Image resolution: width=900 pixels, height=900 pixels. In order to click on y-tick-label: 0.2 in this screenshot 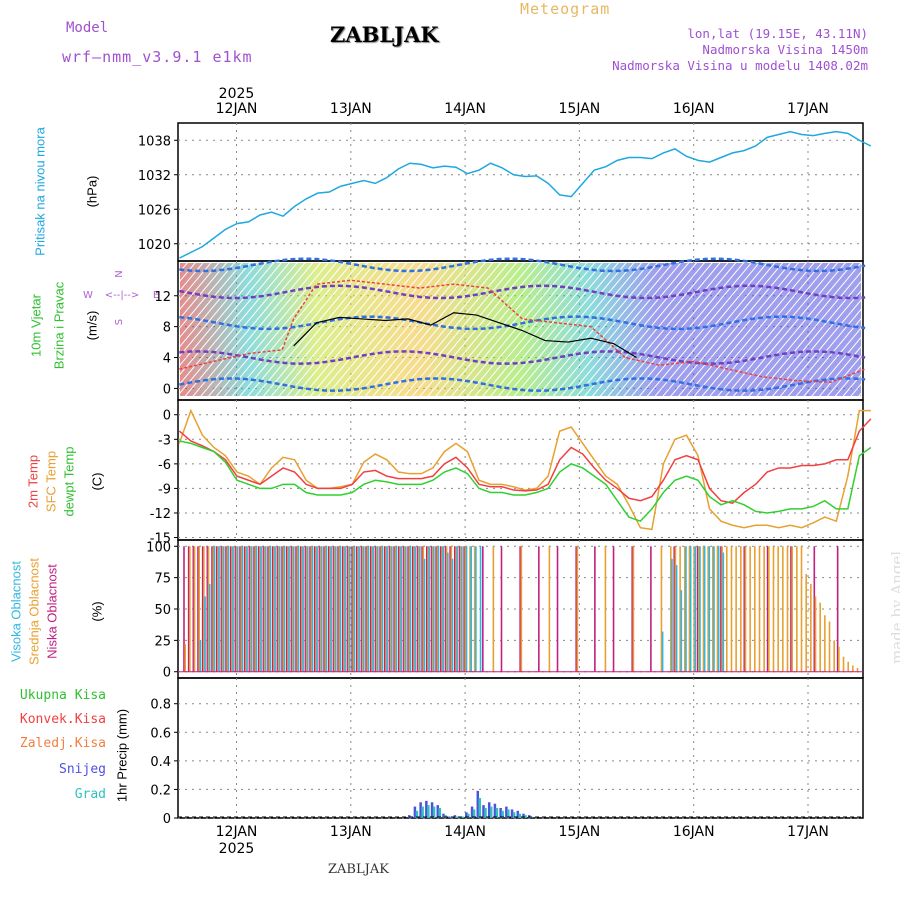, I will do `click(160, 790)`.